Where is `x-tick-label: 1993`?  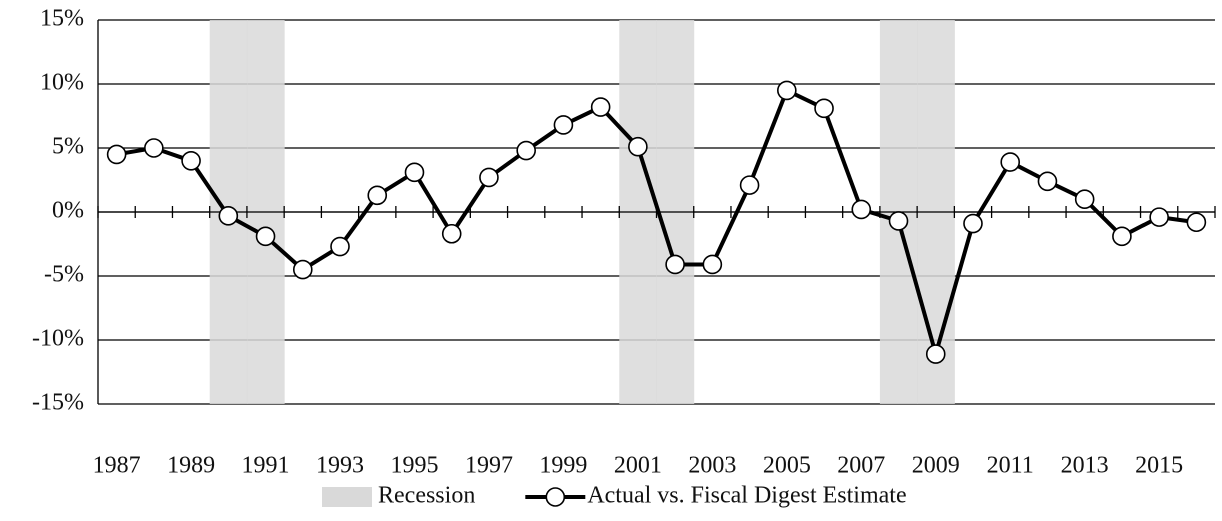 x-tick-label: 1993 is located at coordinates (340, 466).